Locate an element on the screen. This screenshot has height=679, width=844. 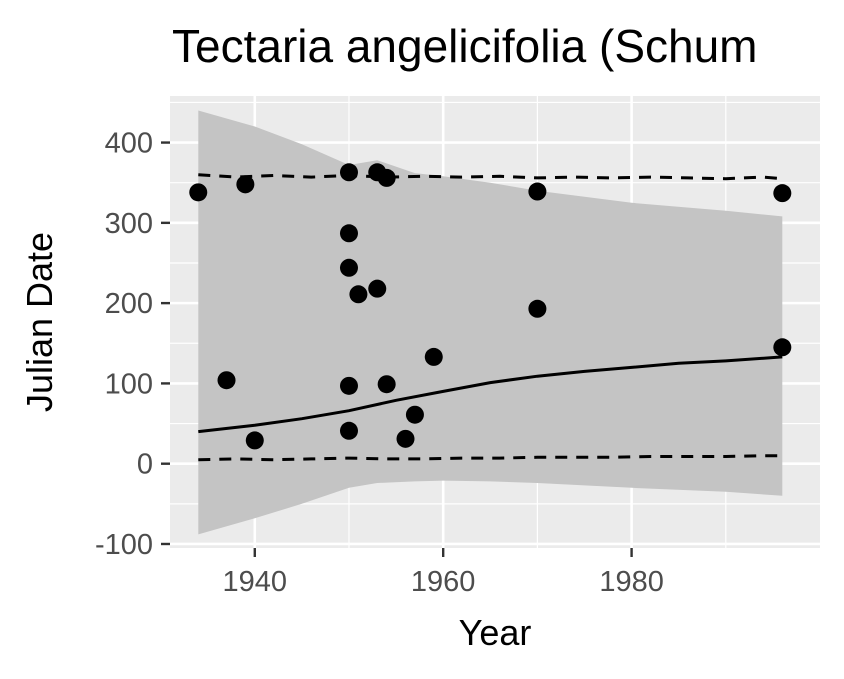
y-tick-label: 100 is located at coordinates (129, 384).